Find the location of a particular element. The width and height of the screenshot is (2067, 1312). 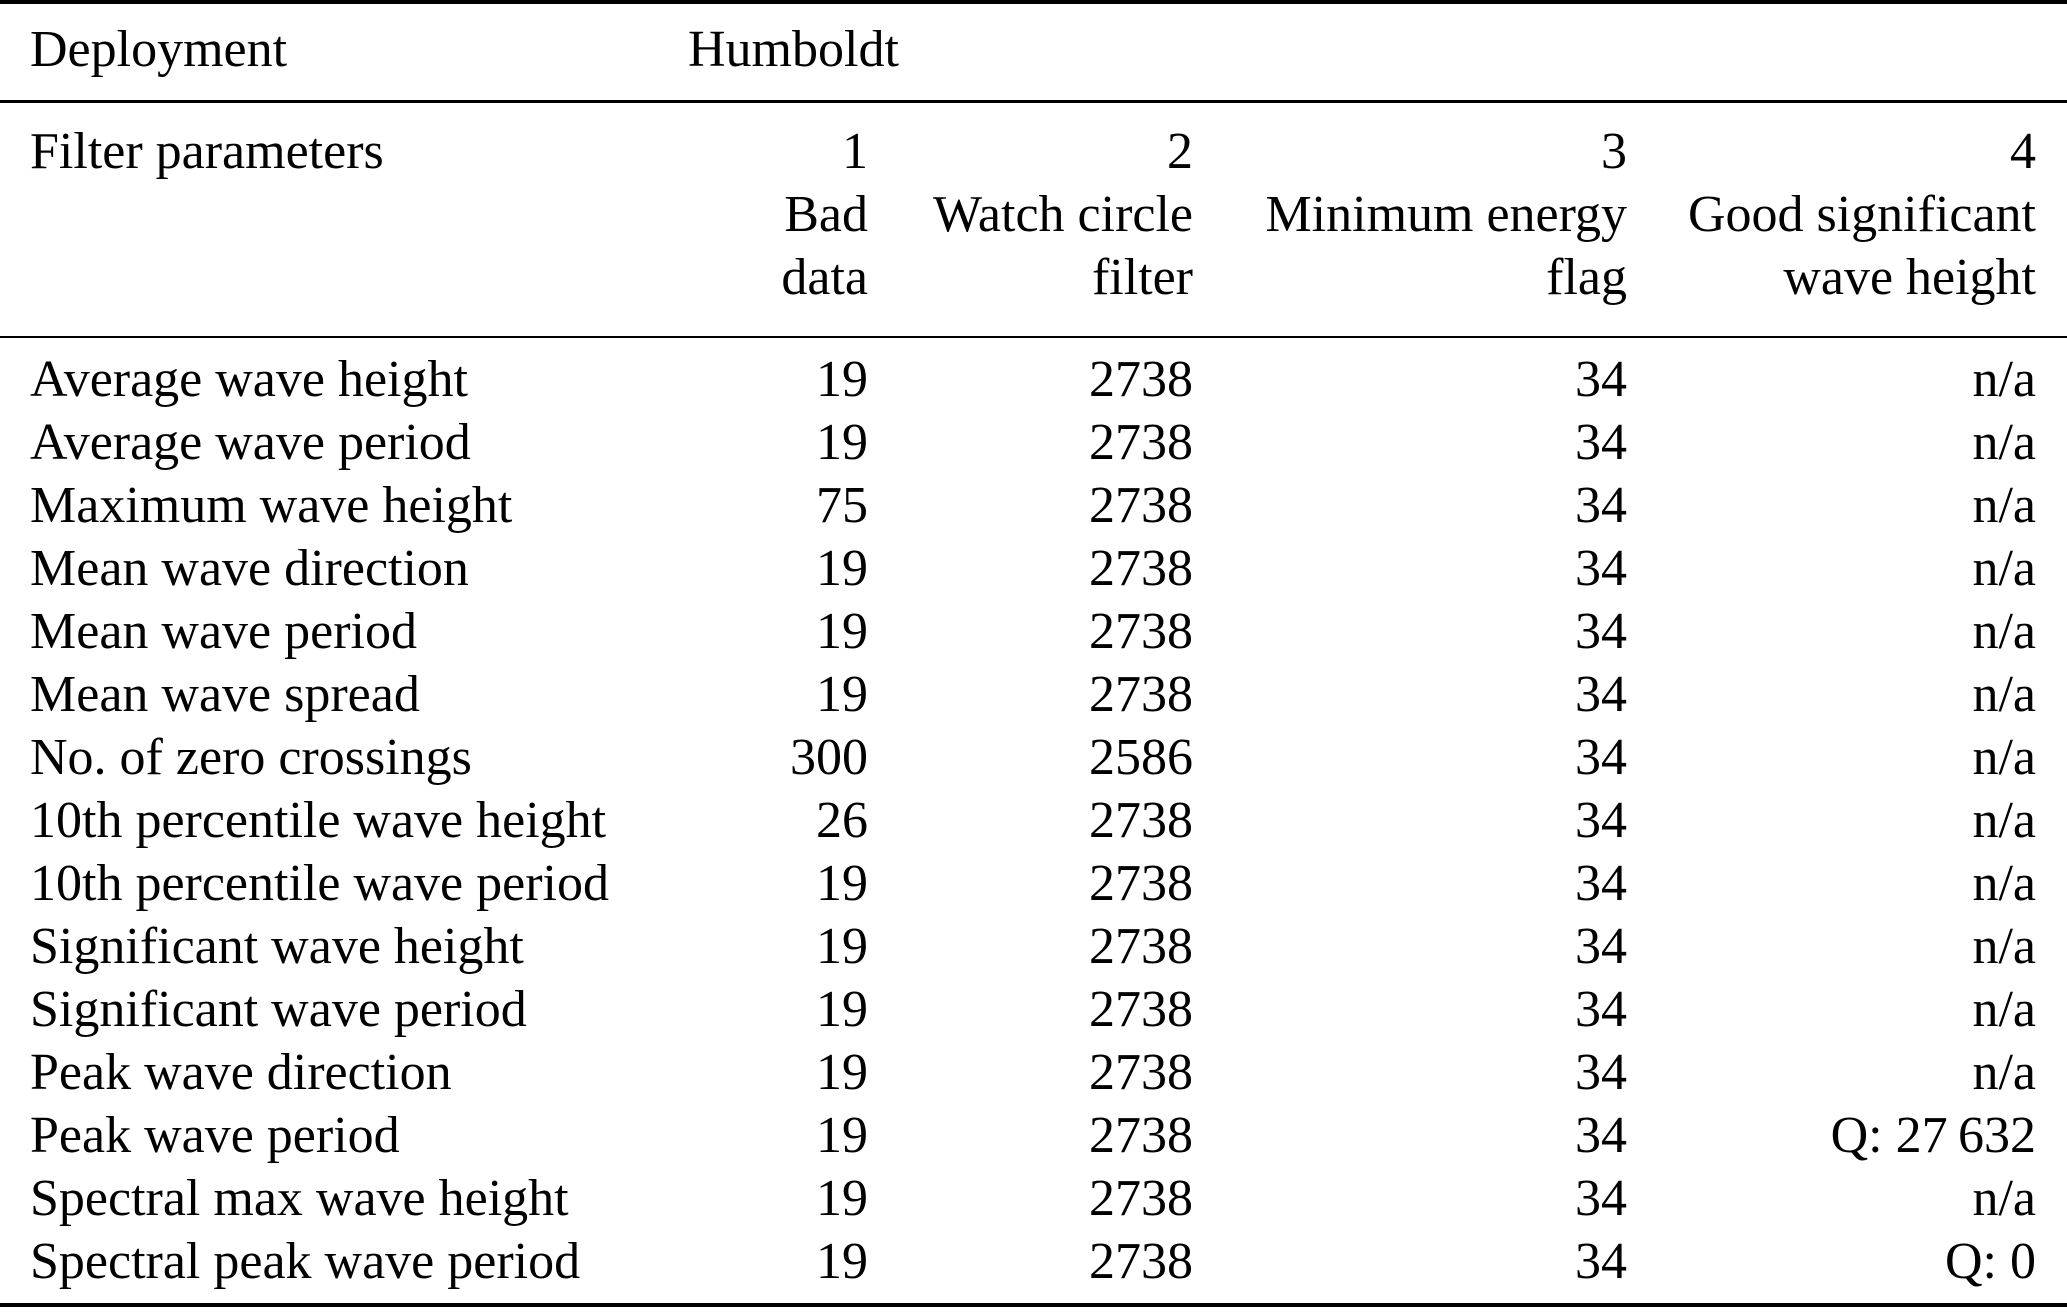

bad-data-value: 300 is located at coordinates (829, 757).